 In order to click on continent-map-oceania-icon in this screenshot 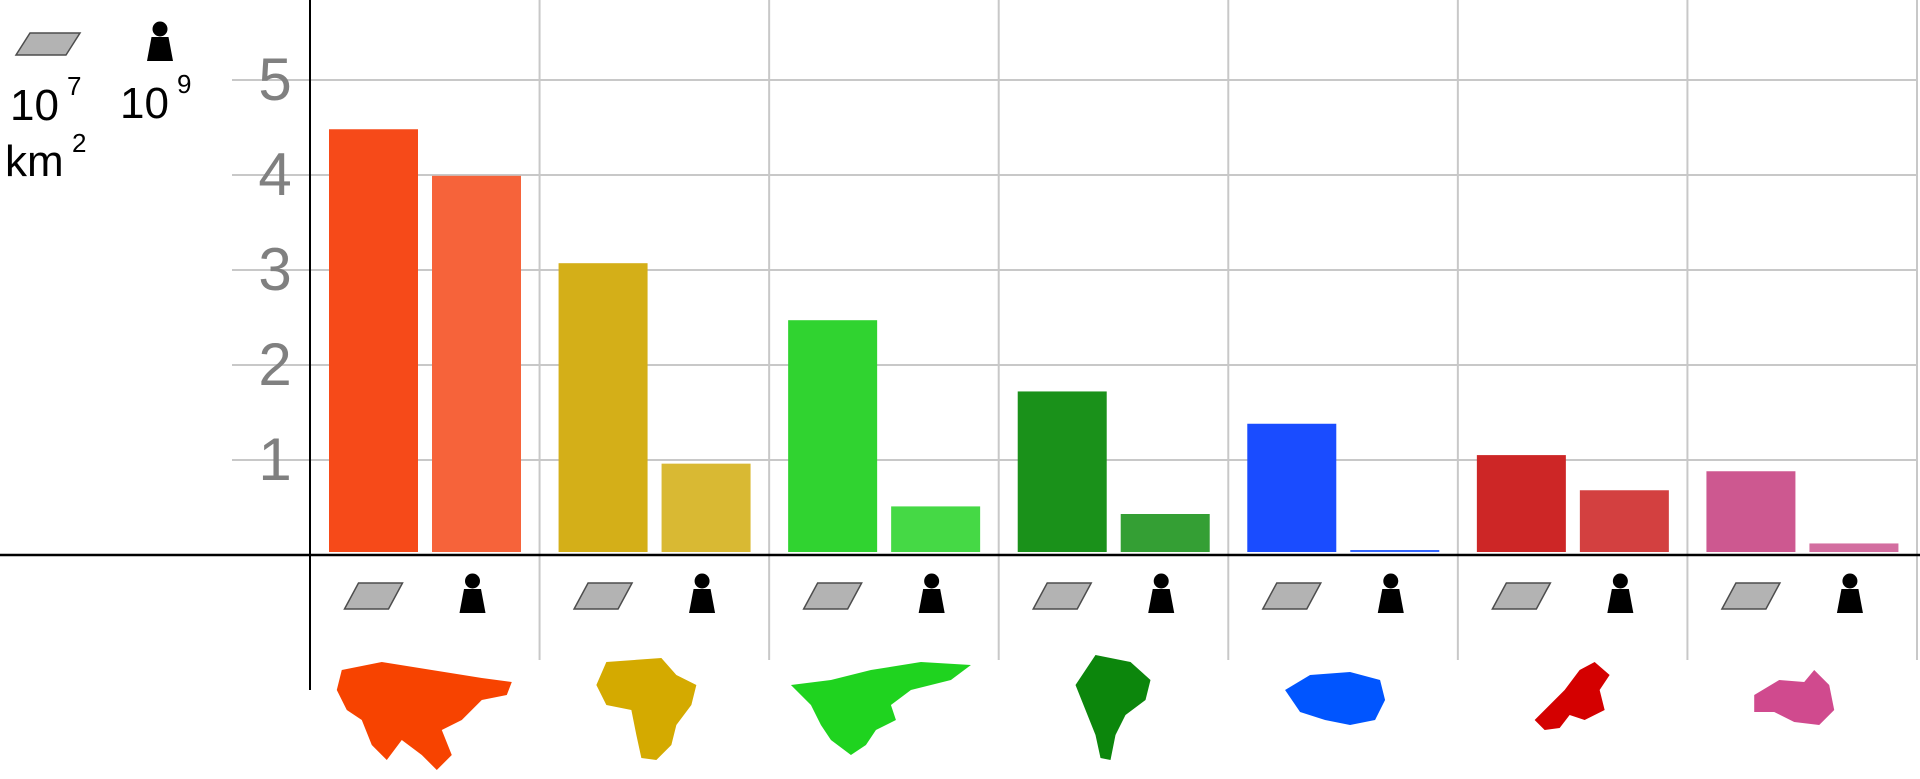, I will do `click(1794, 697)`.